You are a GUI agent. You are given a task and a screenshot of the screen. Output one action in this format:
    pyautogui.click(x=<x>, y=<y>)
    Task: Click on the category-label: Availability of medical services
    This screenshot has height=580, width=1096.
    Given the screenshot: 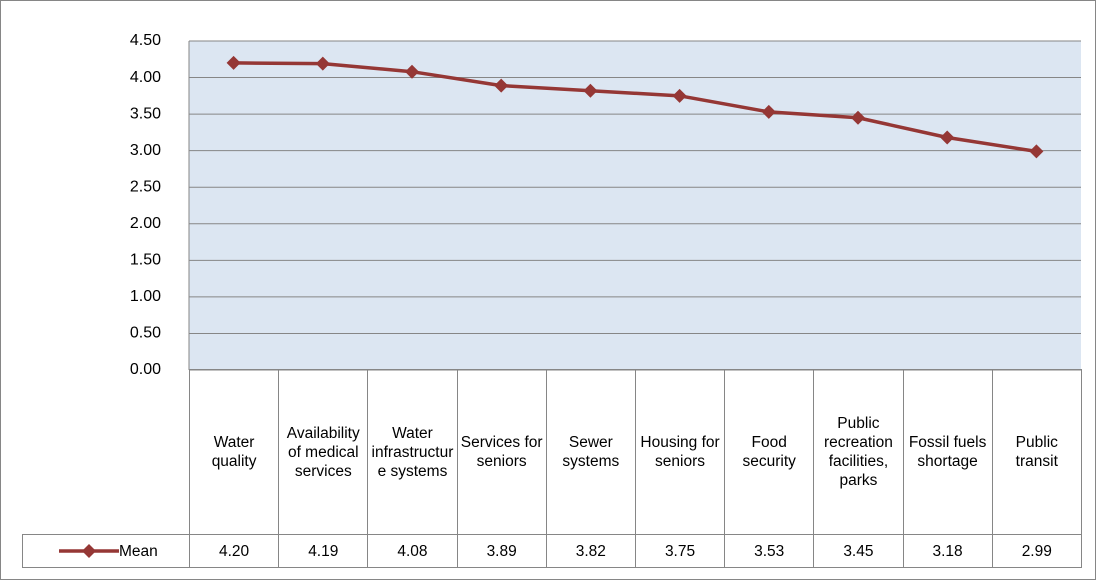 What is the action you would take?
    pyautogui.click(x=323, y=452)
    